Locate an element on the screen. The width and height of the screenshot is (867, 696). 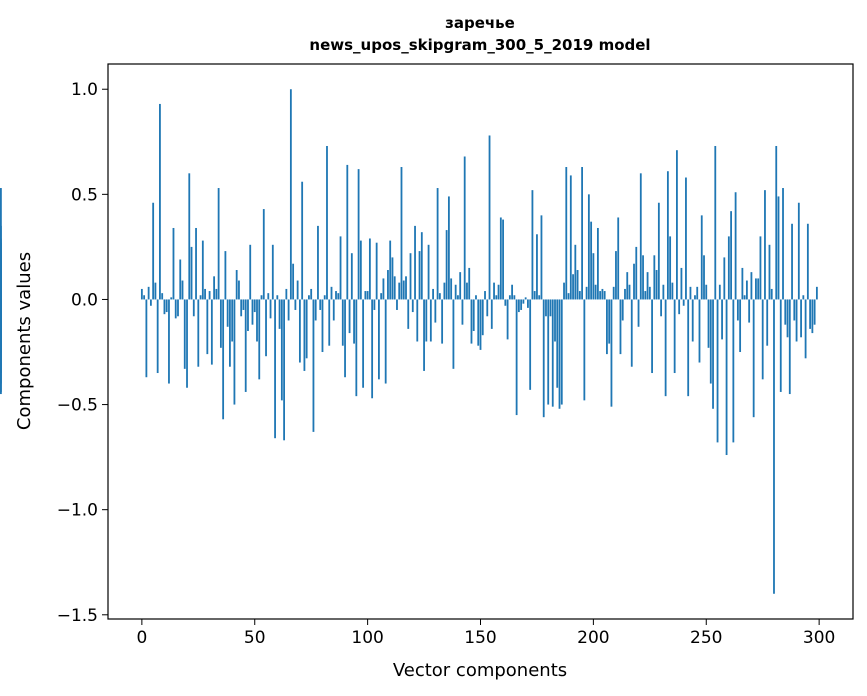
x-tick-label: 200 is located at coordinates (593, 638).